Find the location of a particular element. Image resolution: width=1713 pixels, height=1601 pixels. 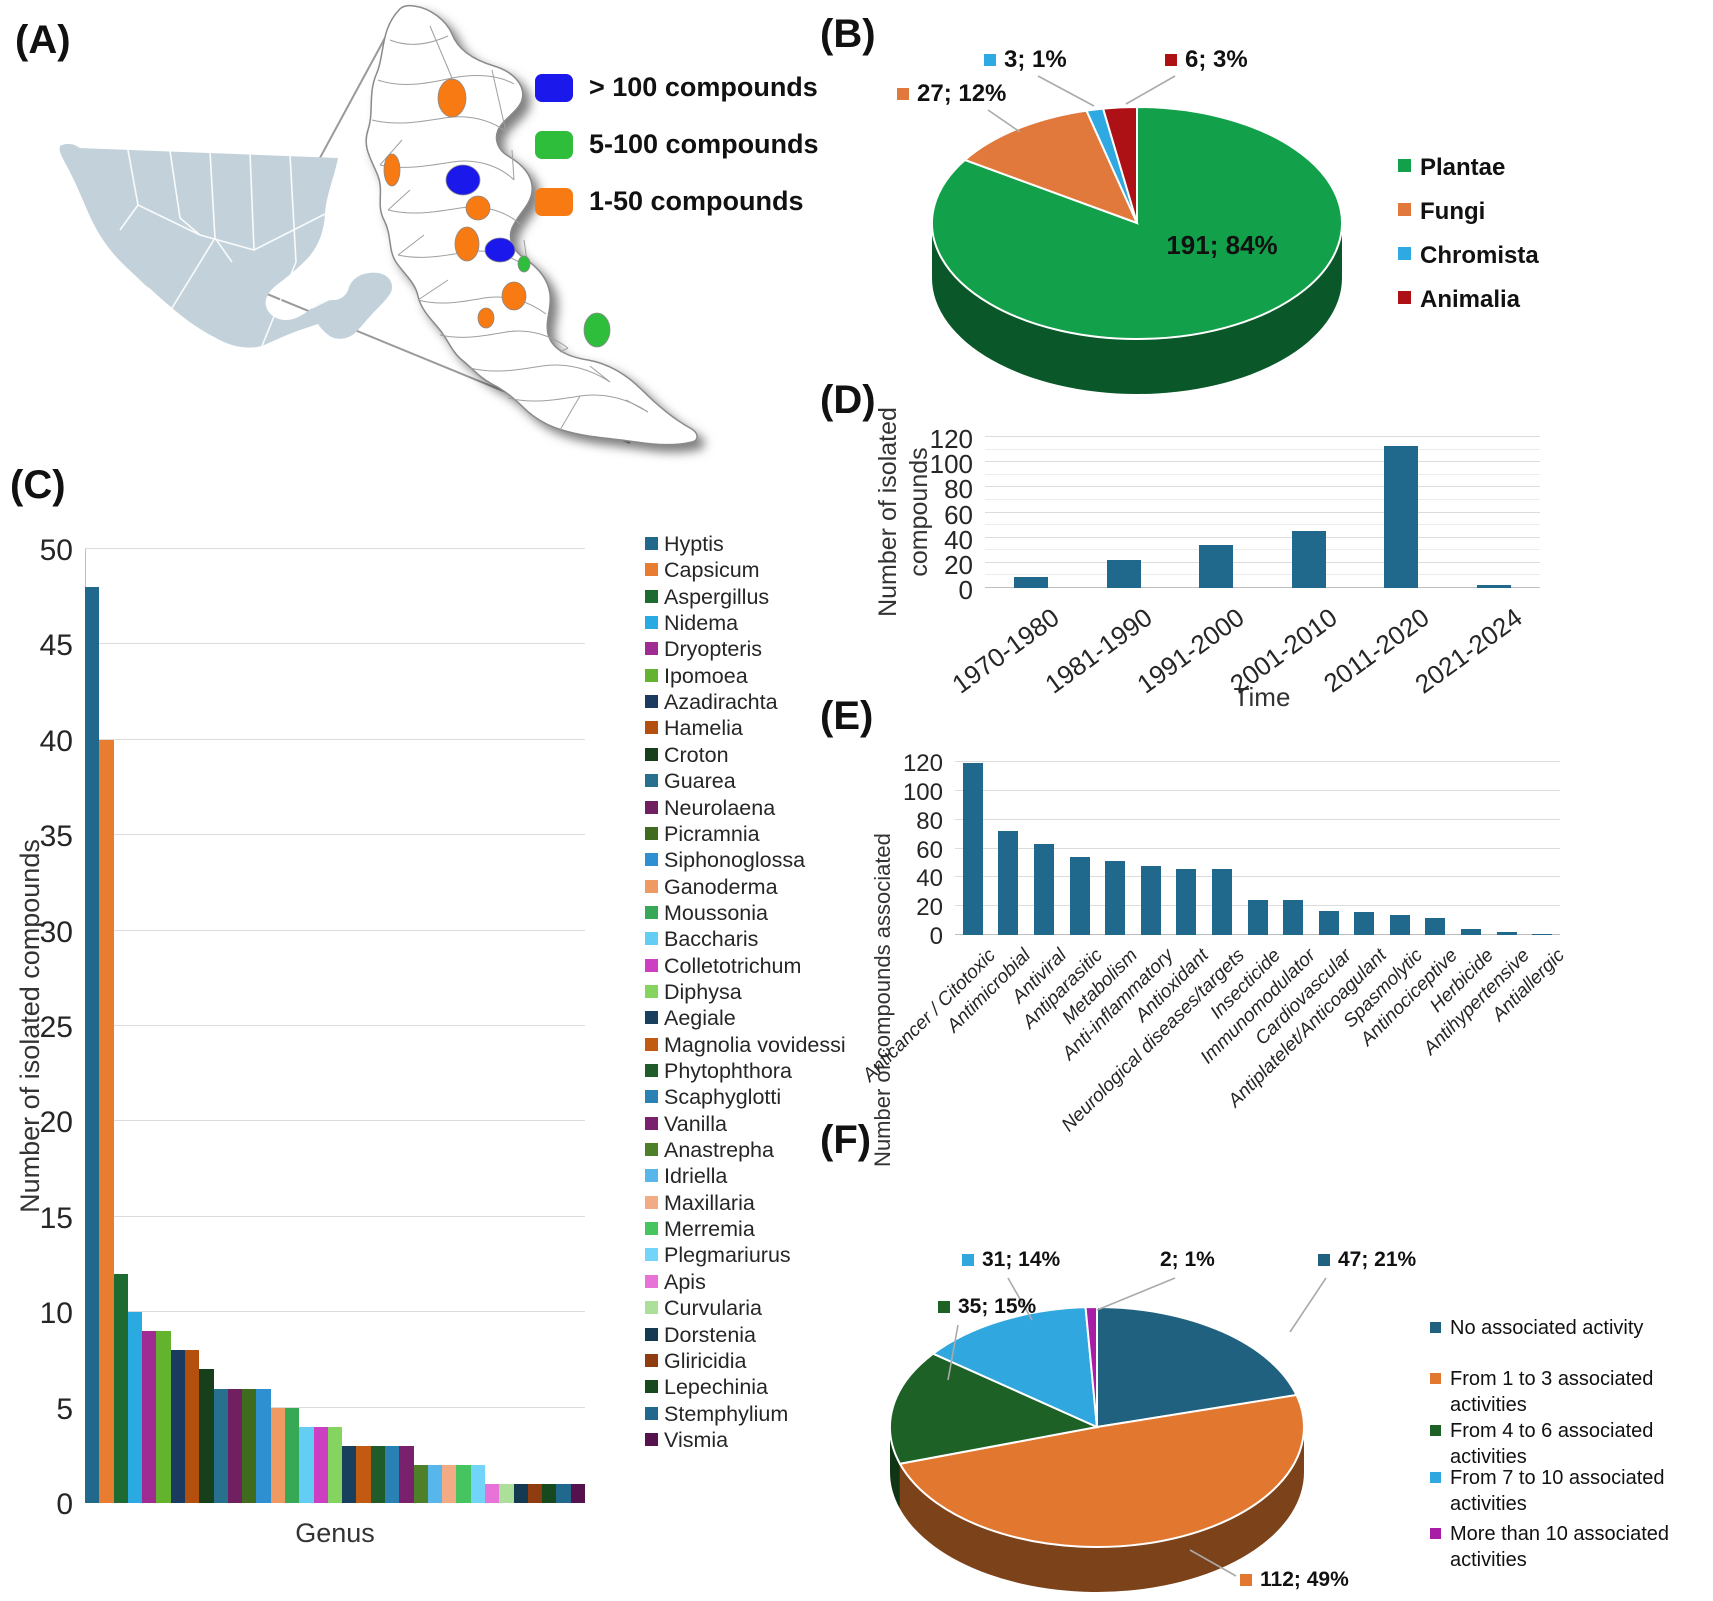

bar-Curvularia is located at coordinates (506, 1493).